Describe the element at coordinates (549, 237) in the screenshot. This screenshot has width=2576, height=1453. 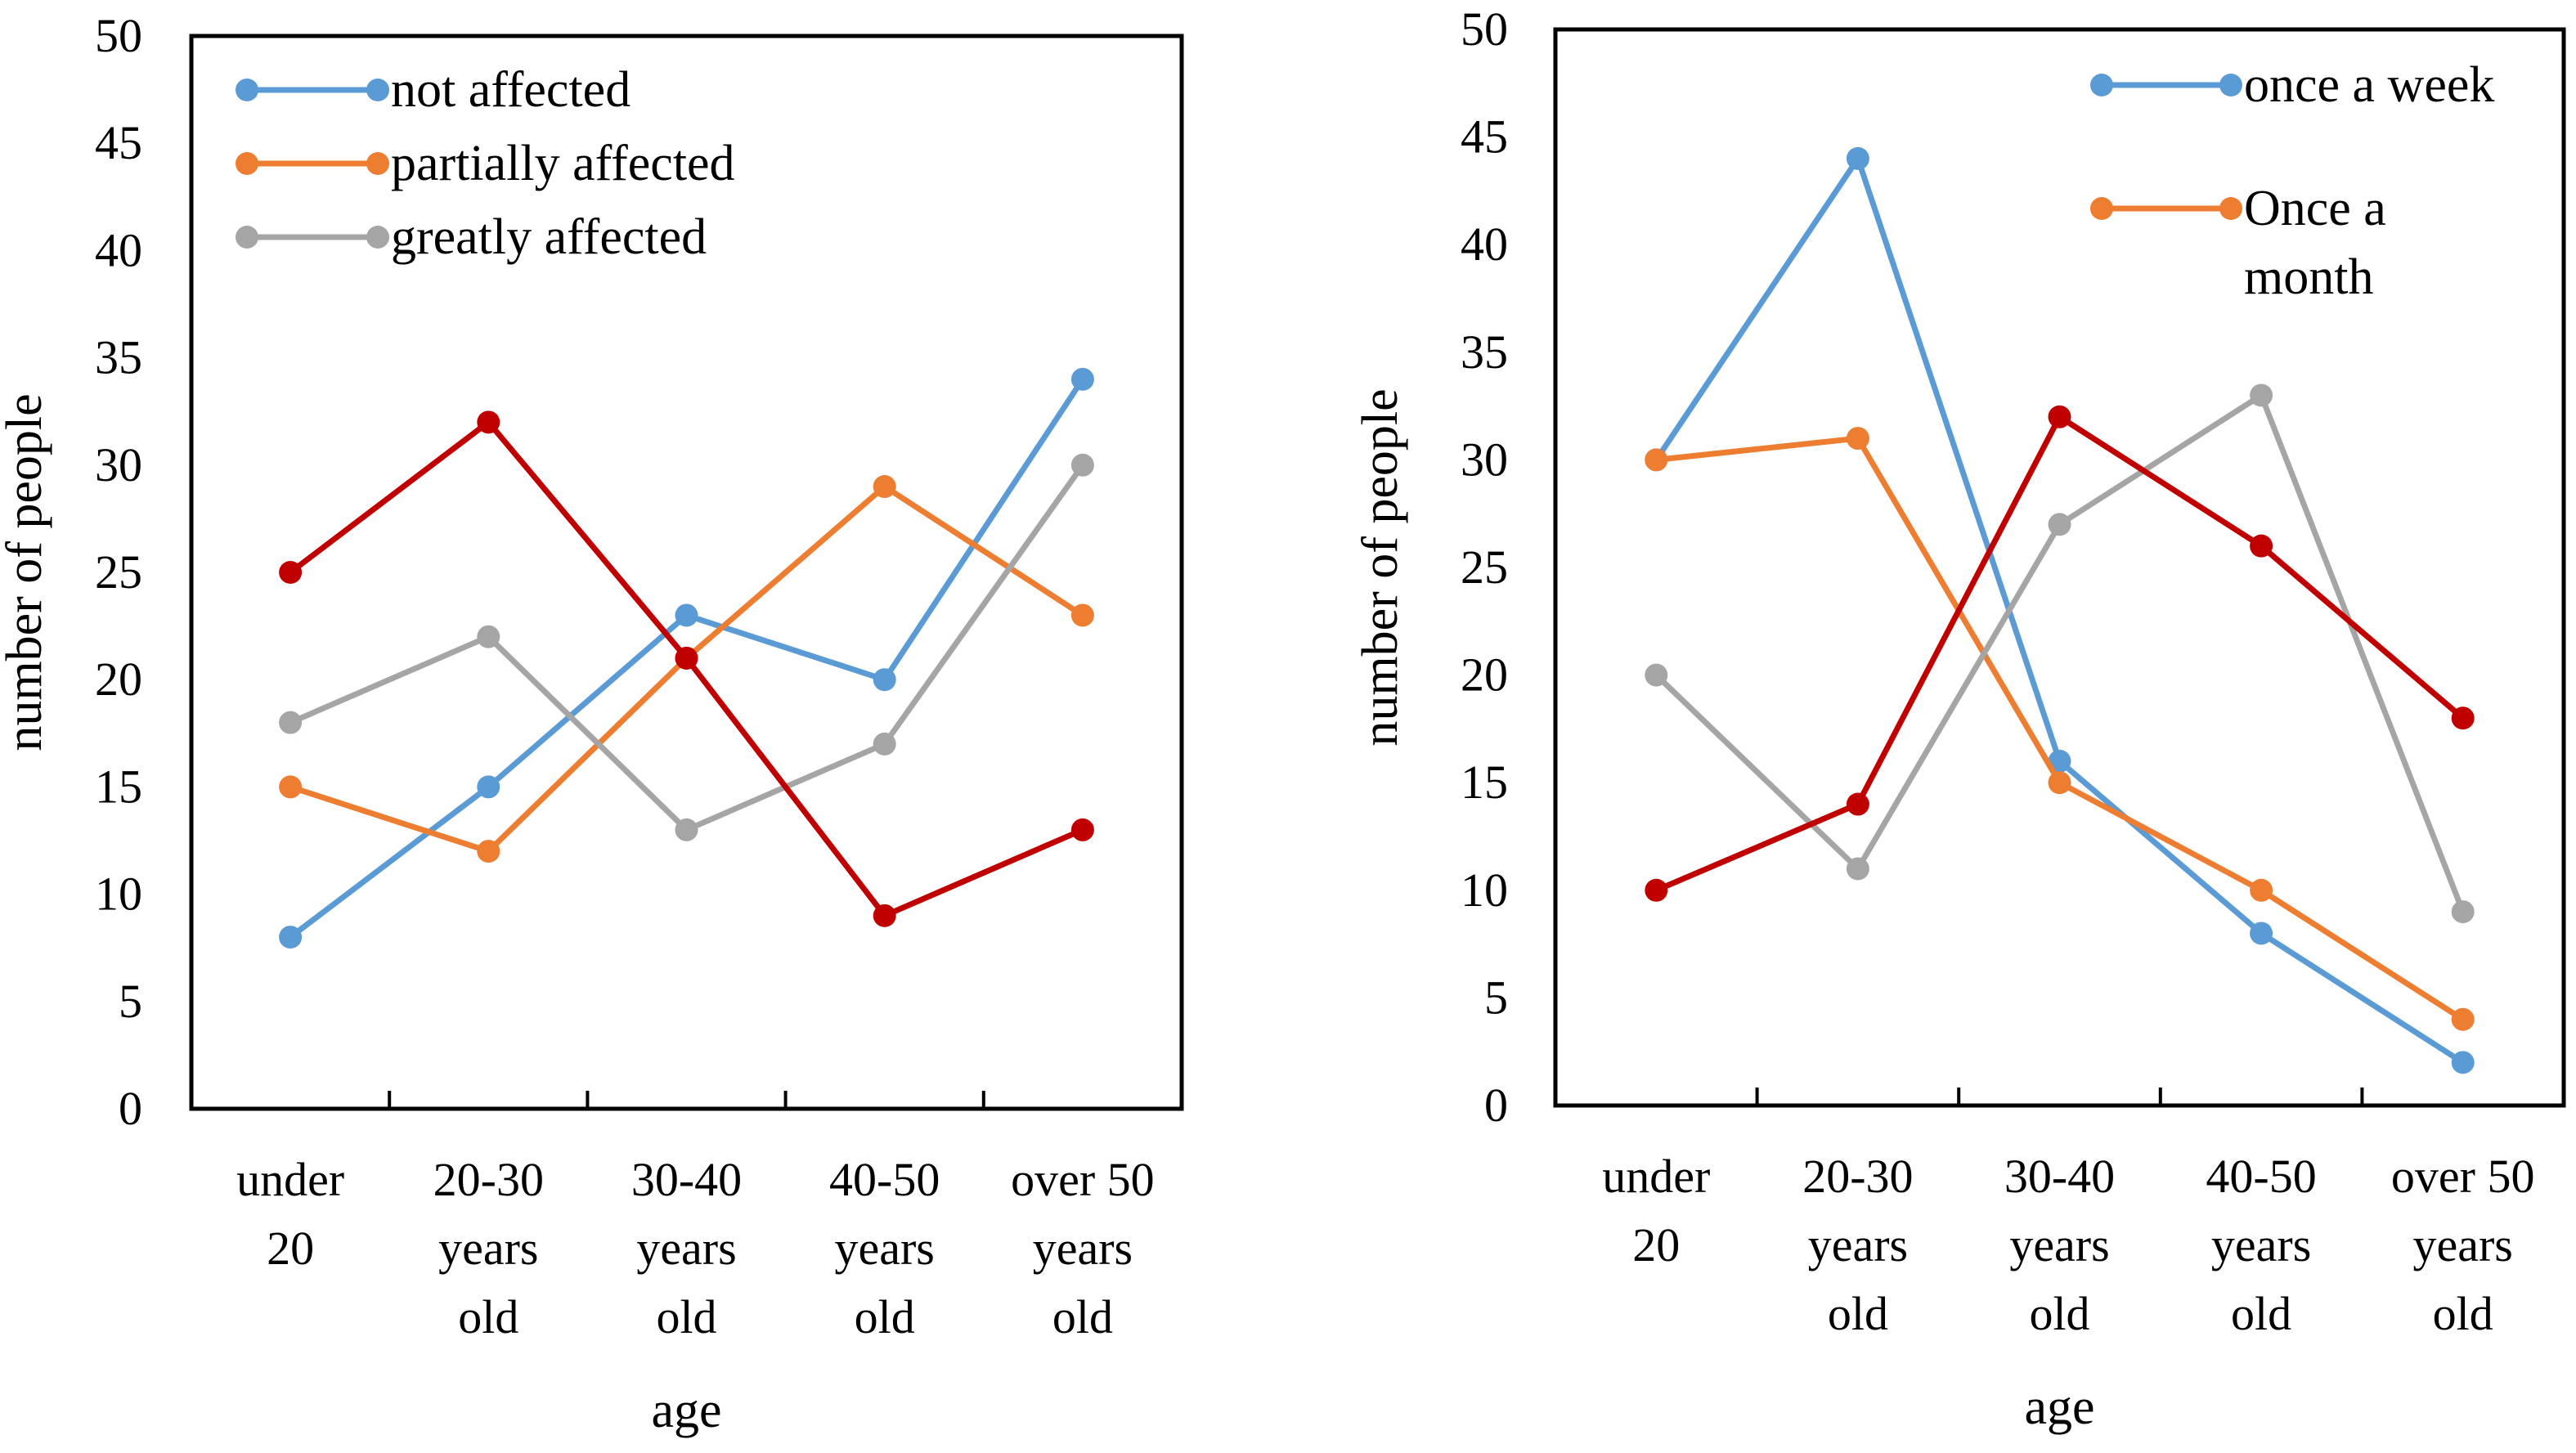
I see `legend-label: greatly affected` at that location.